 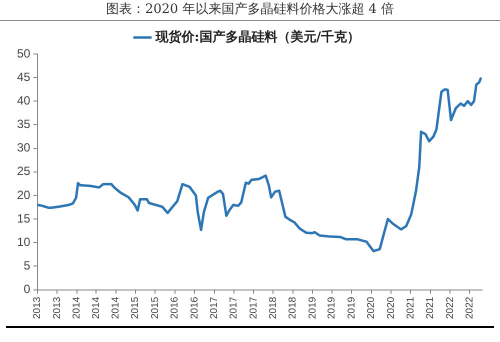 What do you see at coordinates (27, 289) in the screenshot?
I see `y-tick-label: 0` at bounding box center [27, 289].